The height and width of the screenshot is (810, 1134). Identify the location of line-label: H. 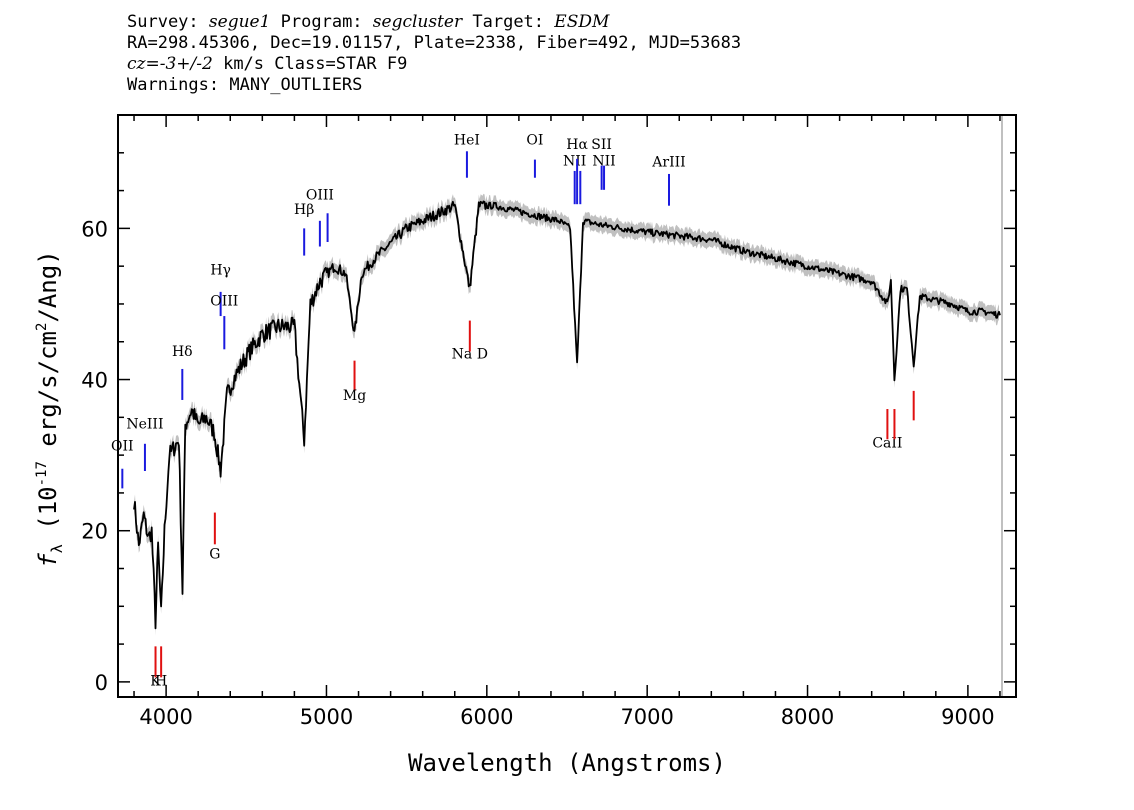
(161, 682).